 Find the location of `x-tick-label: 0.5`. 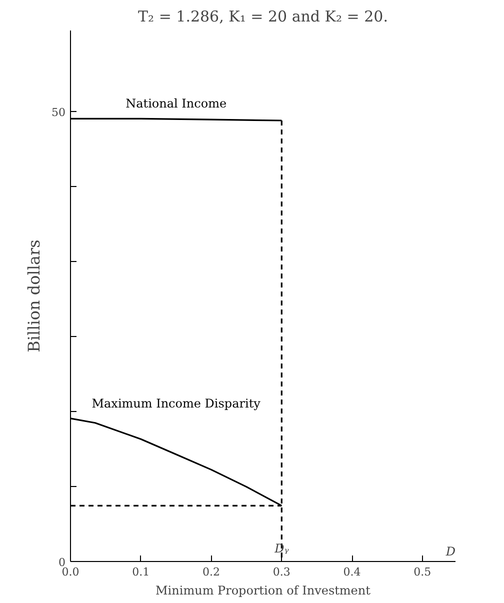

x-tick-label: 0.5 is located at coordinates (423, 572).